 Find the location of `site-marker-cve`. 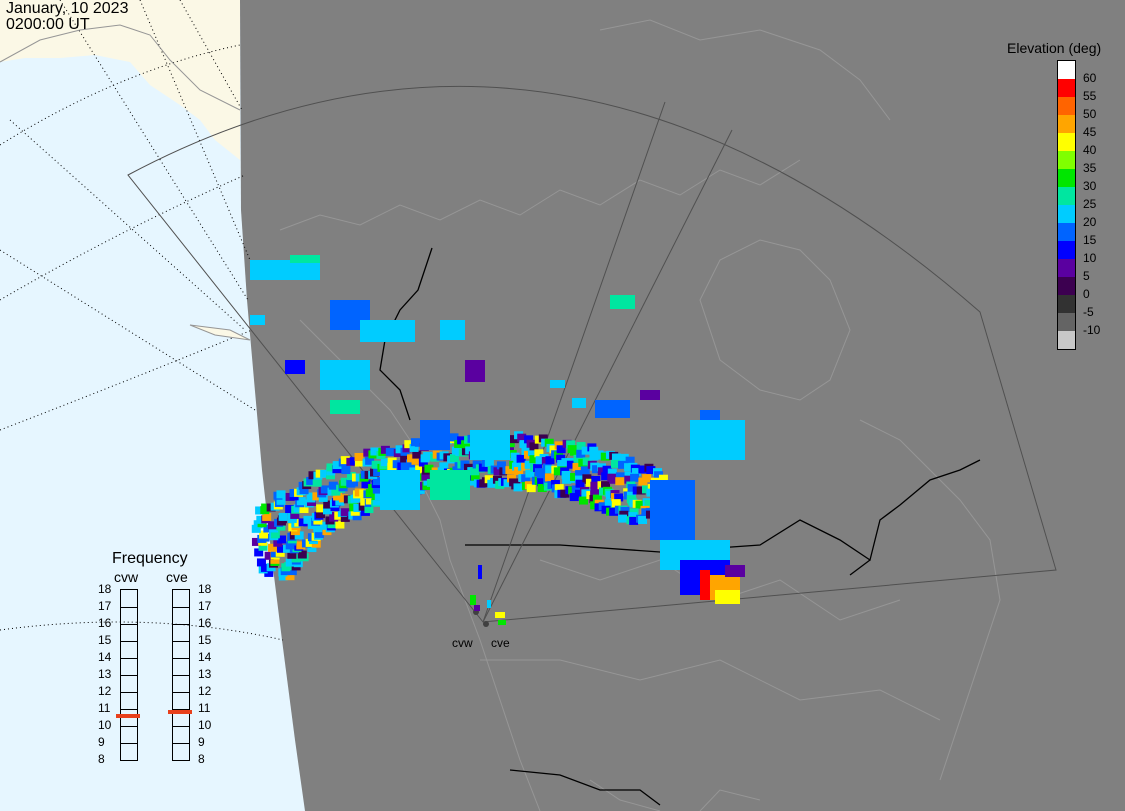

site-marker-cve is located at coordinates (486, 624).